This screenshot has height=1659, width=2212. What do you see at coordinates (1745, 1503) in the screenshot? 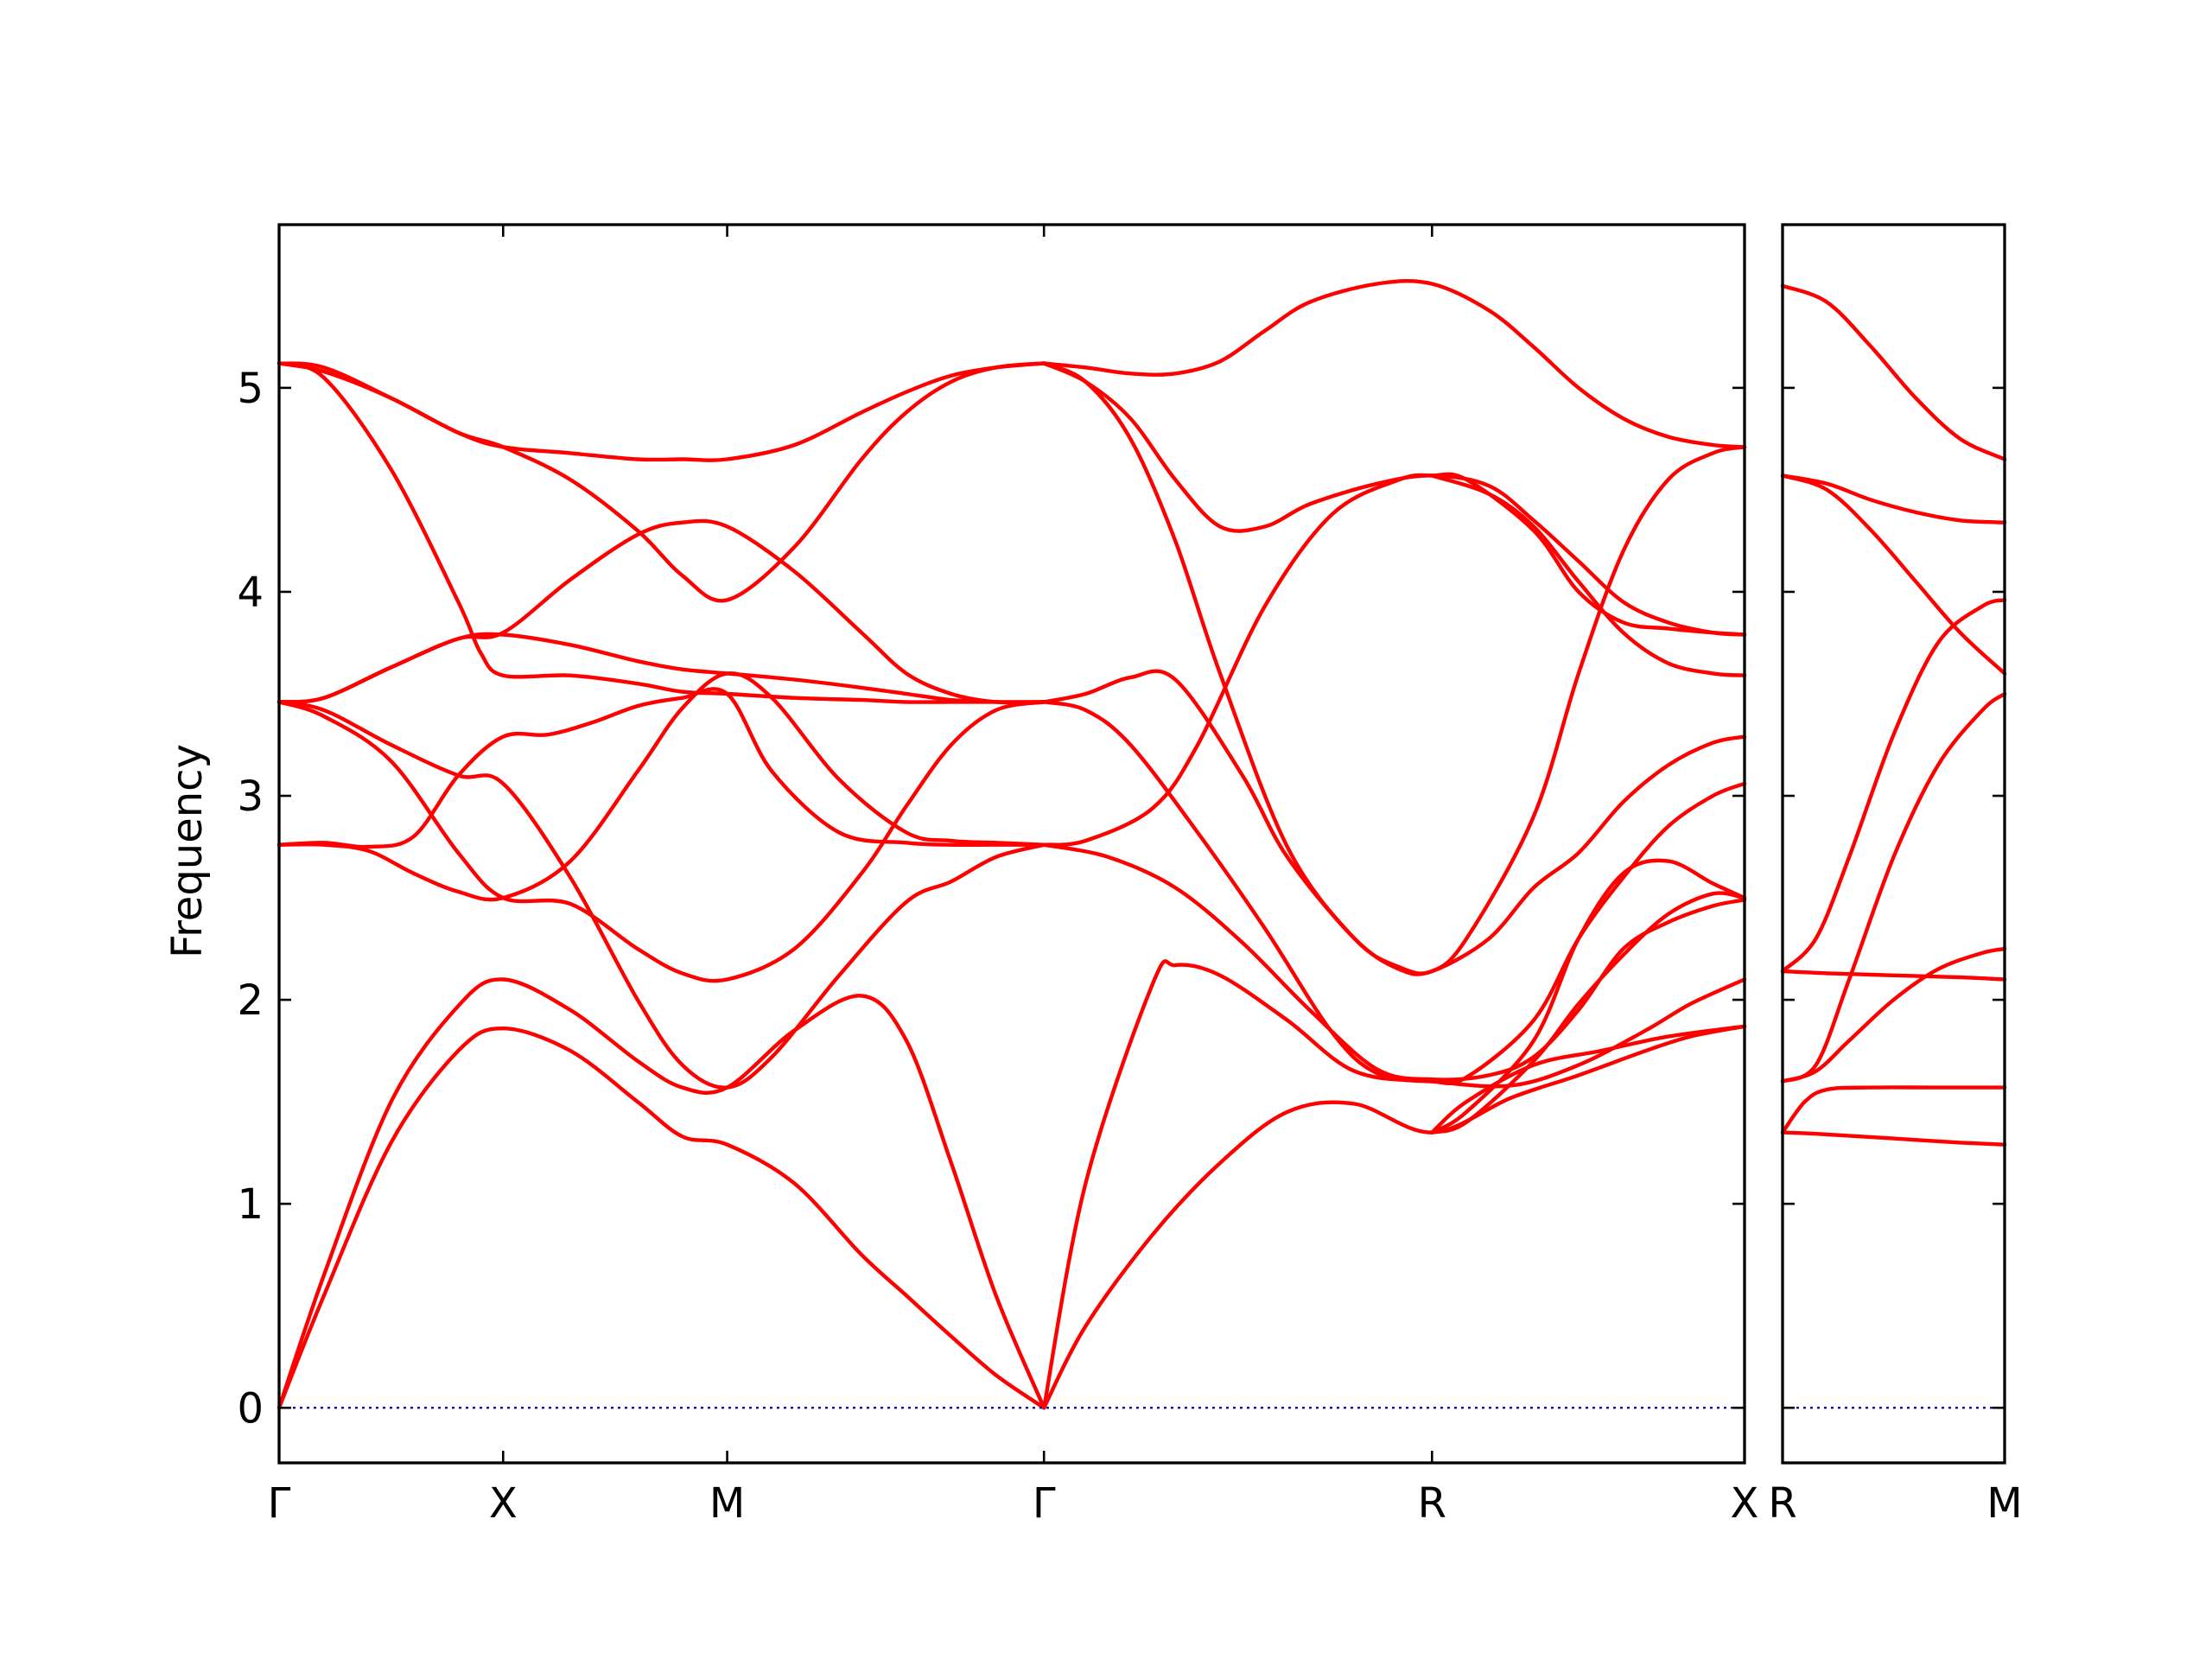
I see `main-x-tick-label-5: X` at bounding box center [1745, 1503].